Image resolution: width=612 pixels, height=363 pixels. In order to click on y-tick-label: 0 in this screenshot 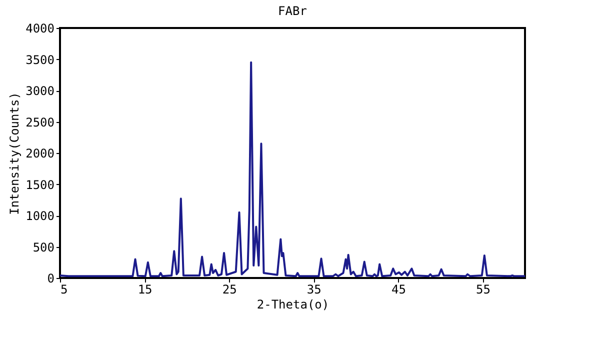, I will do `click(50, 279)`.